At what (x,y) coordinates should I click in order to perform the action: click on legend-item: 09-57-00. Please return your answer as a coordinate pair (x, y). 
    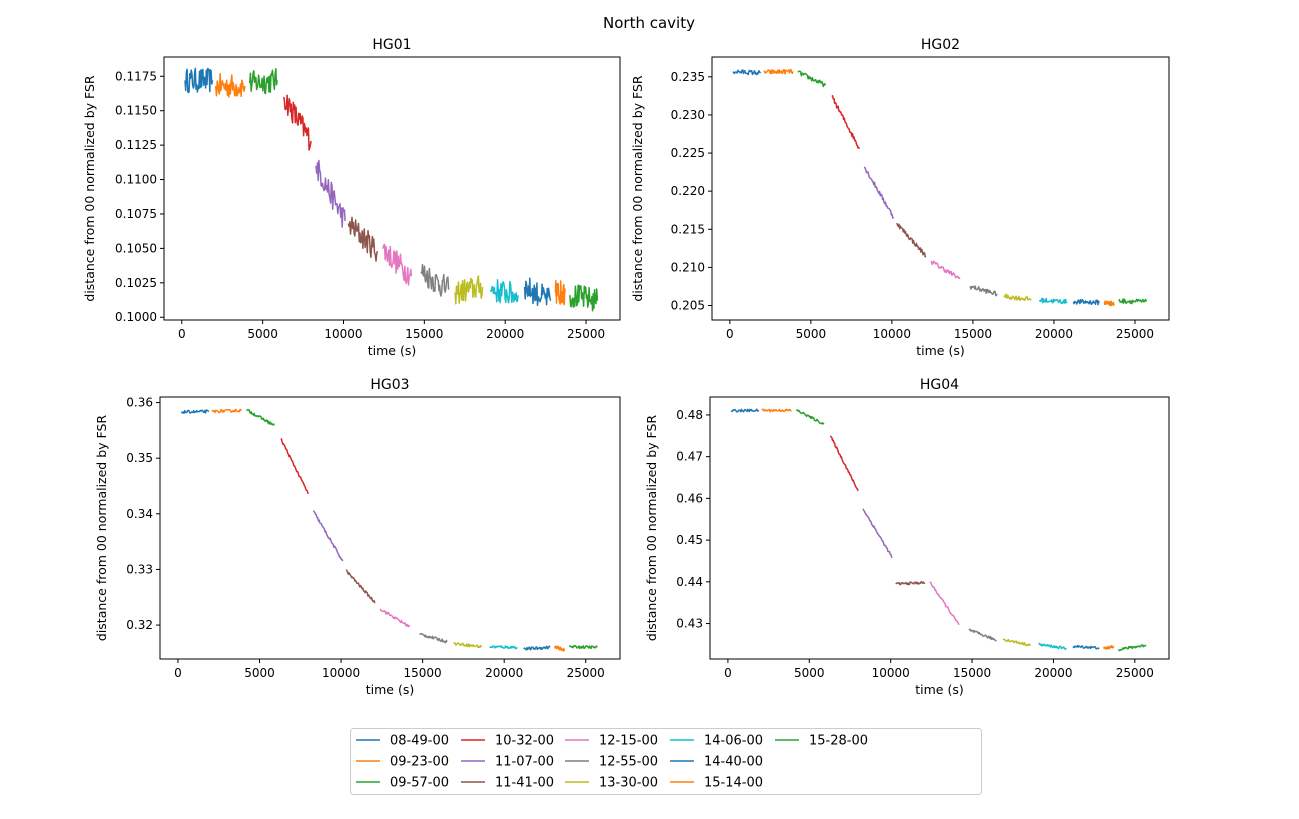
    Looking at the image, I should click on (402, 783).